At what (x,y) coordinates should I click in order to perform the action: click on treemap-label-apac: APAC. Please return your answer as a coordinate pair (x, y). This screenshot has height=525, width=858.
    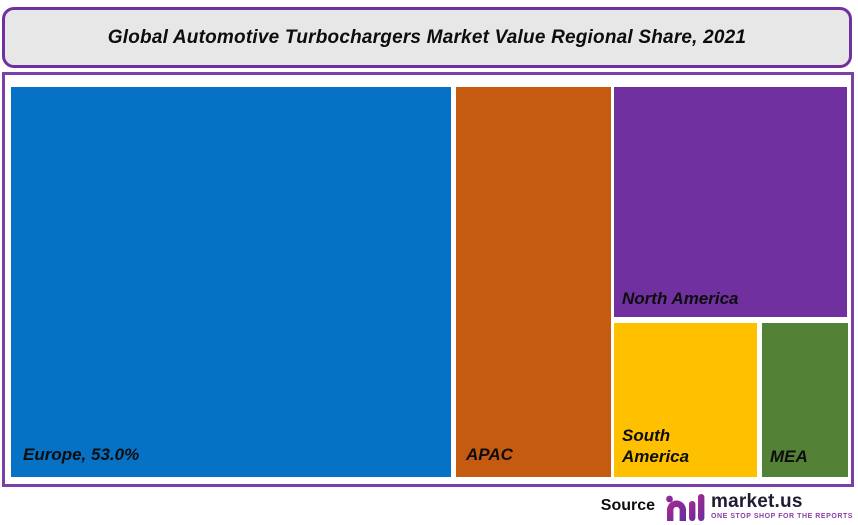
    Looking at the image, I should click on (489, 454).